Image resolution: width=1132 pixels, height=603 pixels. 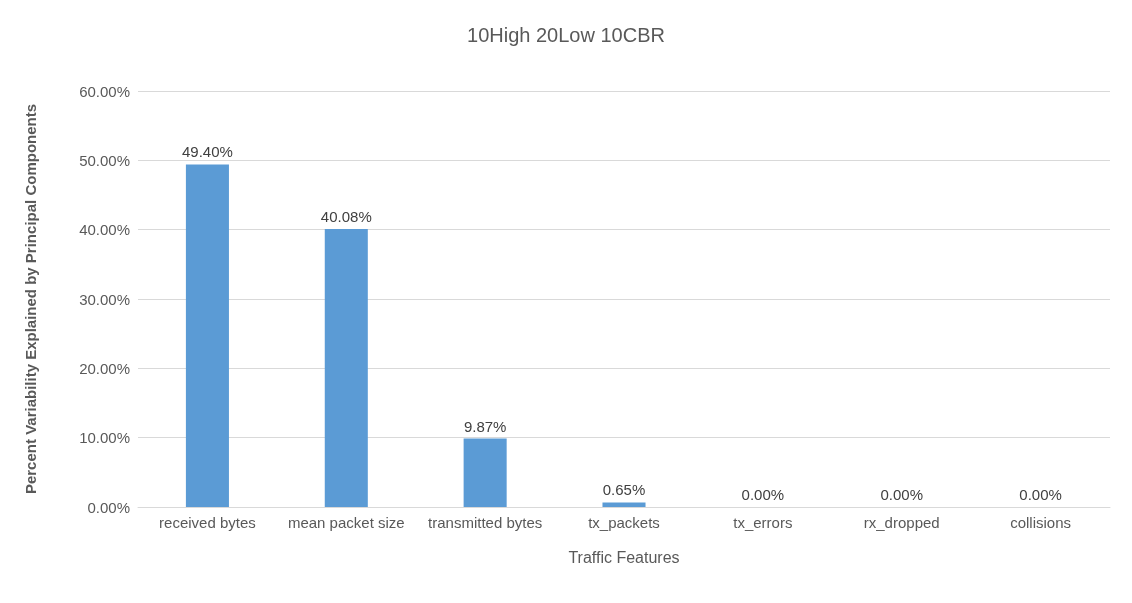 What do you see at coordinates (763, 522) in the screenshot?
I see `x-tick-label: tx_errors` at bounding box center [763, 522].